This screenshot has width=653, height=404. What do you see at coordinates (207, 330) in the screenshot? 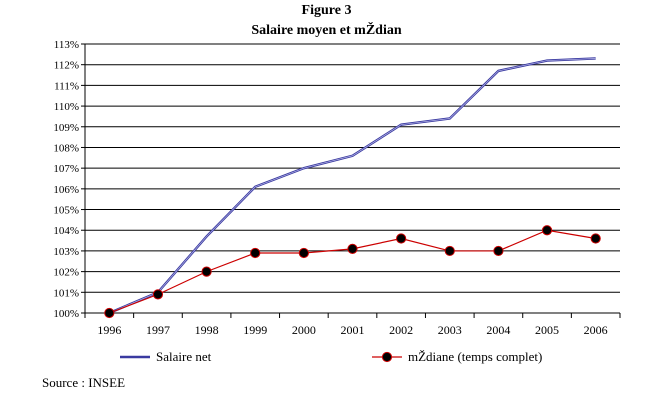
I see `x-tick-label: 1998` at bounding box center [207, 330].